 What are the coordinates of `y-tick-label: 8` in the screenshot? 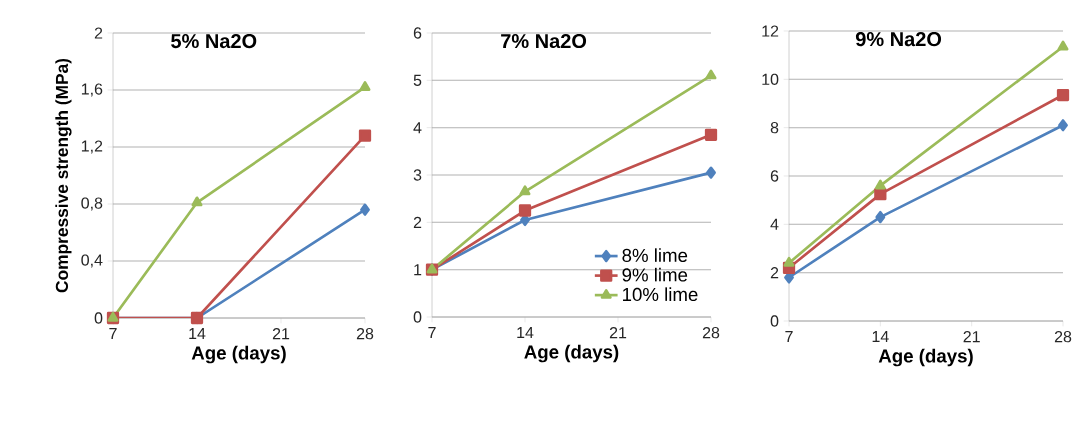 It's located at (774, 128).